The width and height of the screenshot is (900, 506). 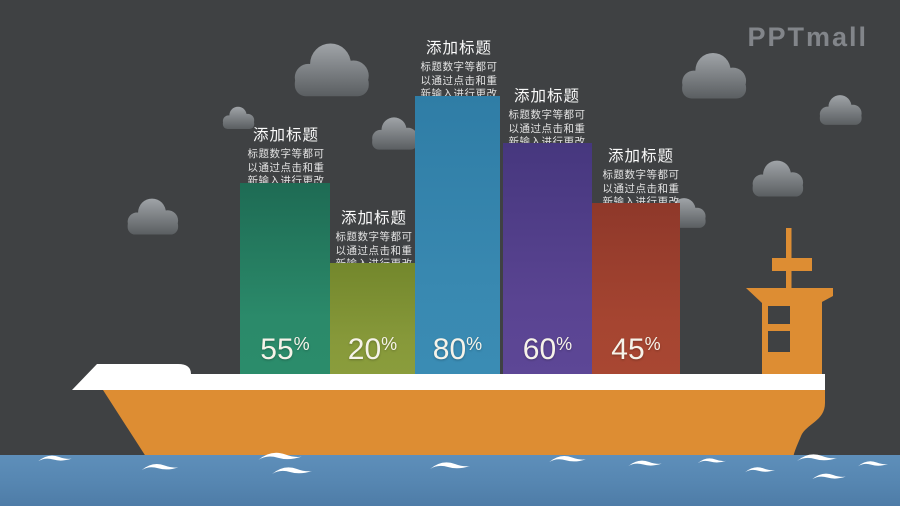 I want to click on pptmall-logo: PPTmall, so click(x=807, y=37).